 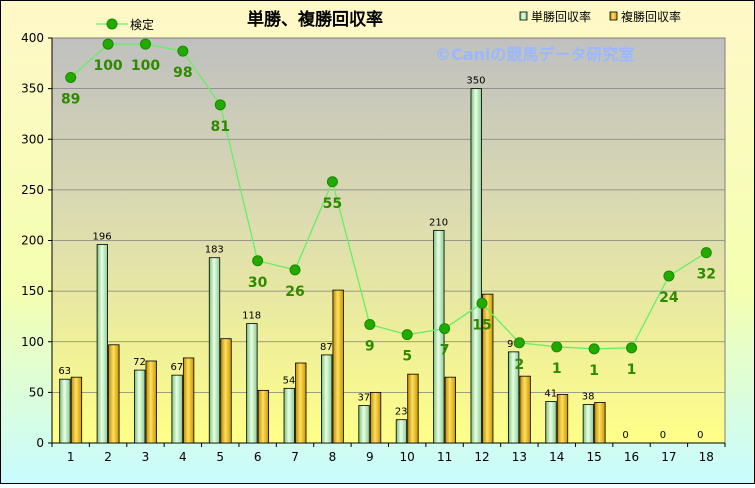 What do you see at coordinates (64, 371) in the screenshot?
I see `tansho-value-label: 63` at bounding box center [64, 371].